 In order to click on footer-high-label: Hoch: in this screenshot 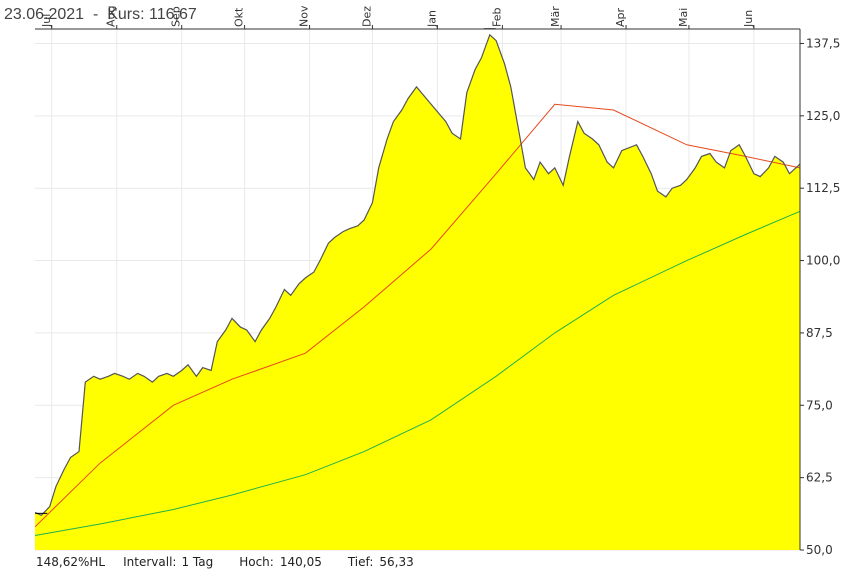, I will do `click(256, 562)`.